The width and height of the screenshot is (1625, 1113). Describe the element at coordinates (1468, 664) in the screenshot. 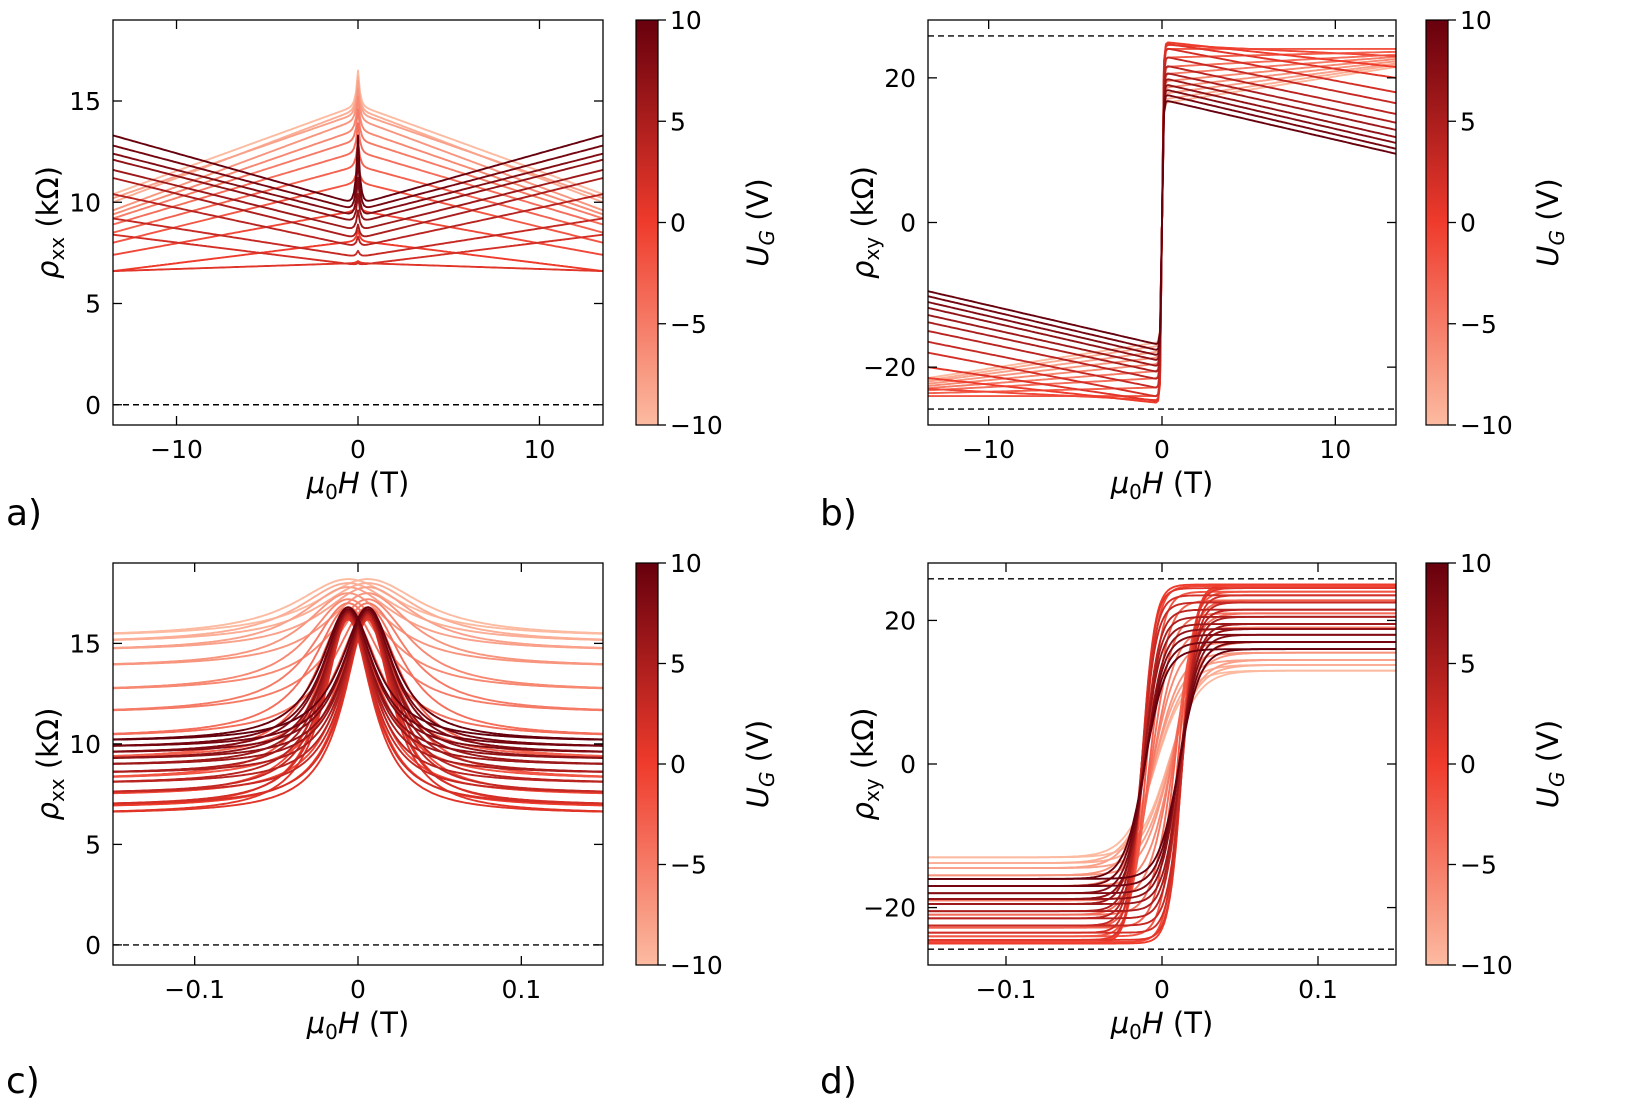

I see `colorbar-tick-label-d: 5` at that location.